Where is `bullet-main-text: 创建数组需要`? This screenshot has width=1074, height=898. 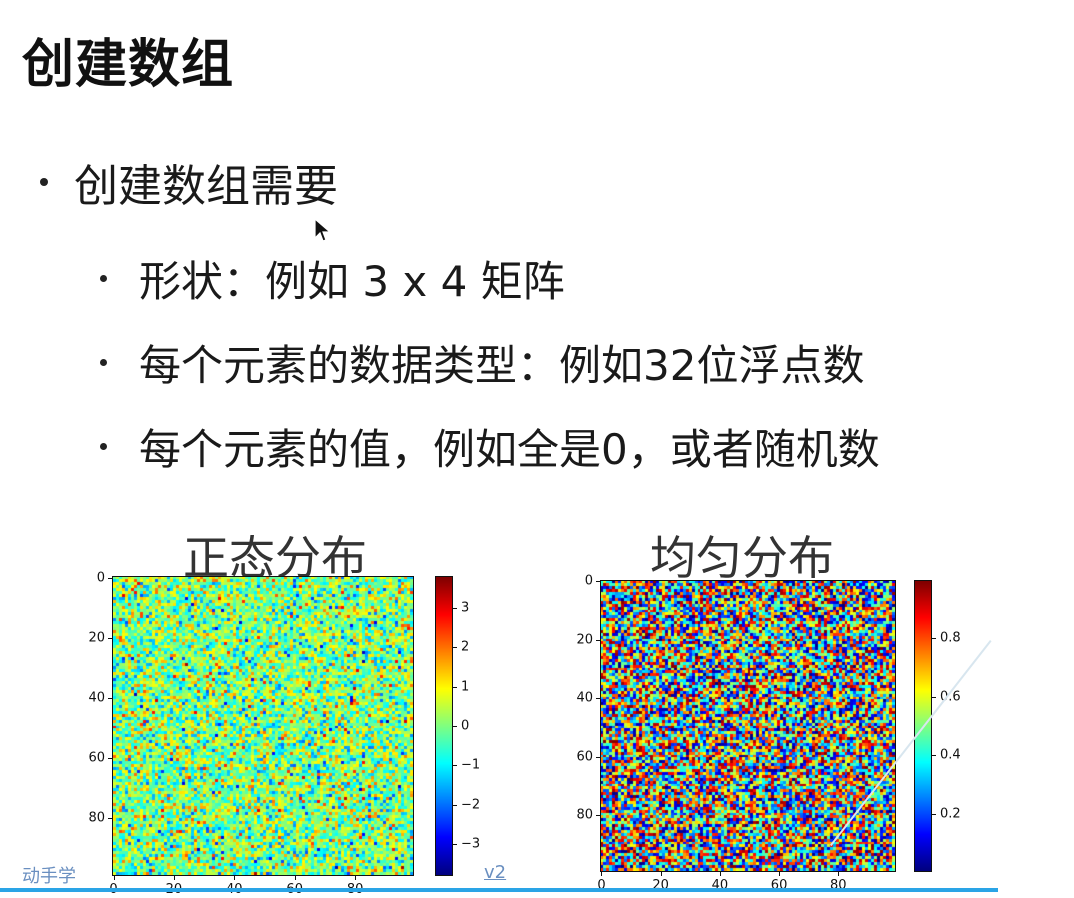 bullet-main-text: 创建数组需要 is located at coordinates (206, 186).